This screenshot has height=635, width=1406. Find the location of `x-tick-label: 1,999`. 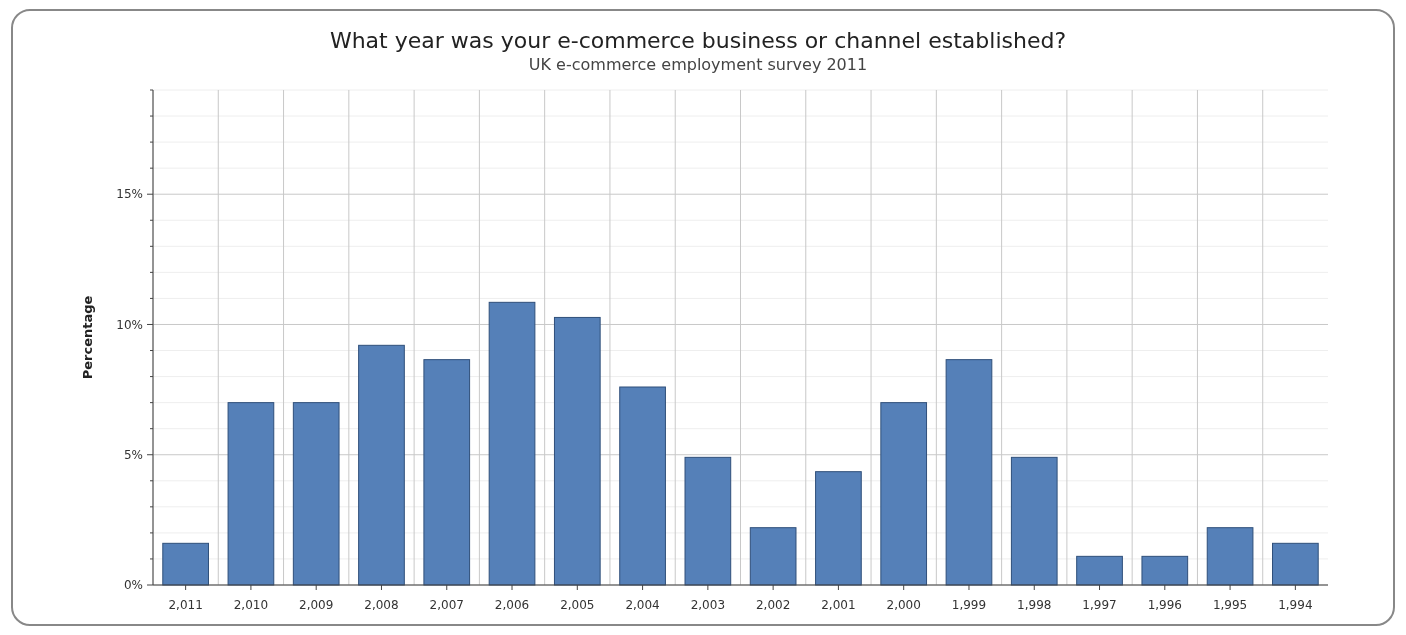

x-tick-label: 1,999 is located at coordinates (969, 605).